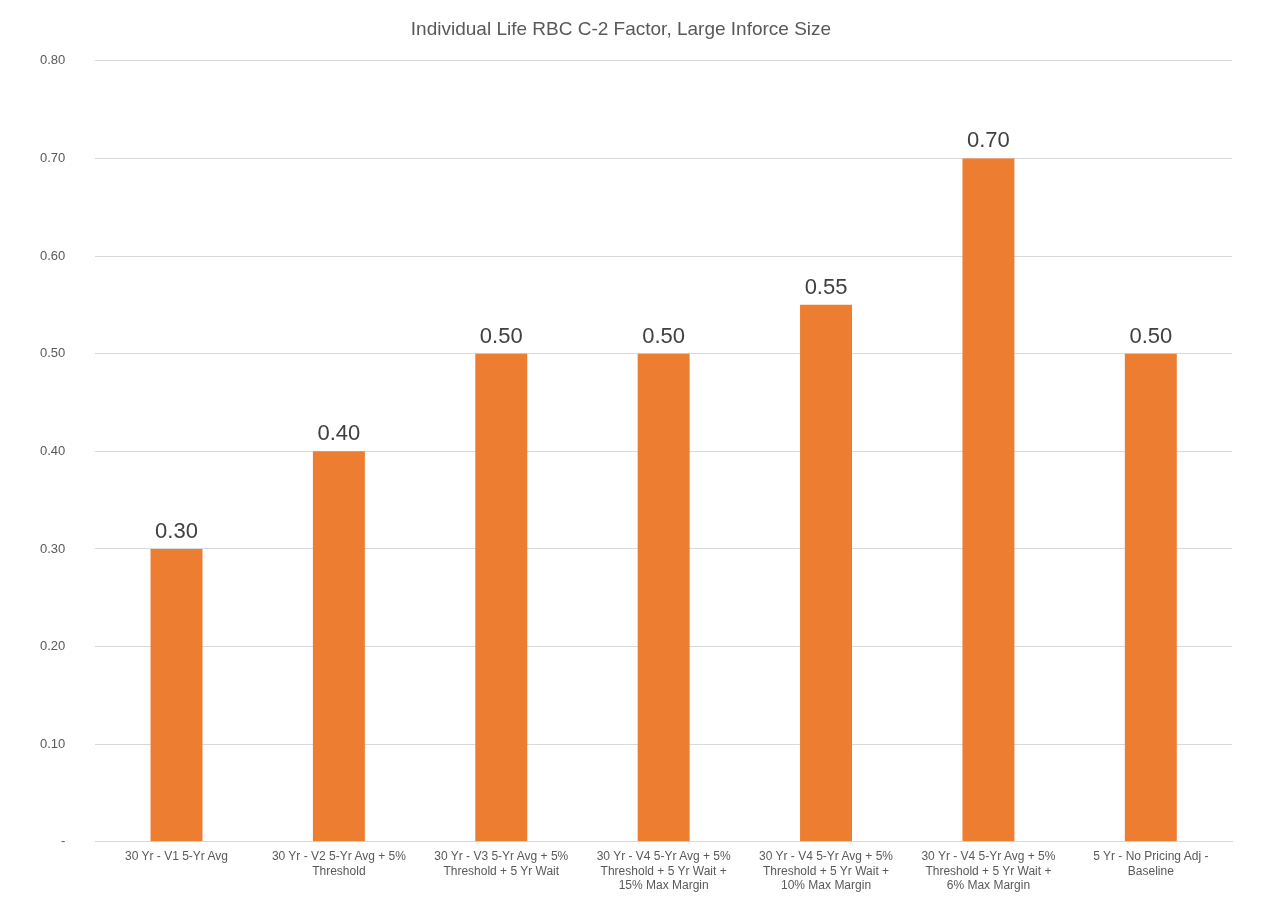  What do you see at coordinates (826, 871) in the screenshot?
I see `x-tick-label: 30 Yr - V4 5-Yr Avg + 5% Threshold + 5 Yr Wait + 10% Max Margin` at bounding box center [826, 871].